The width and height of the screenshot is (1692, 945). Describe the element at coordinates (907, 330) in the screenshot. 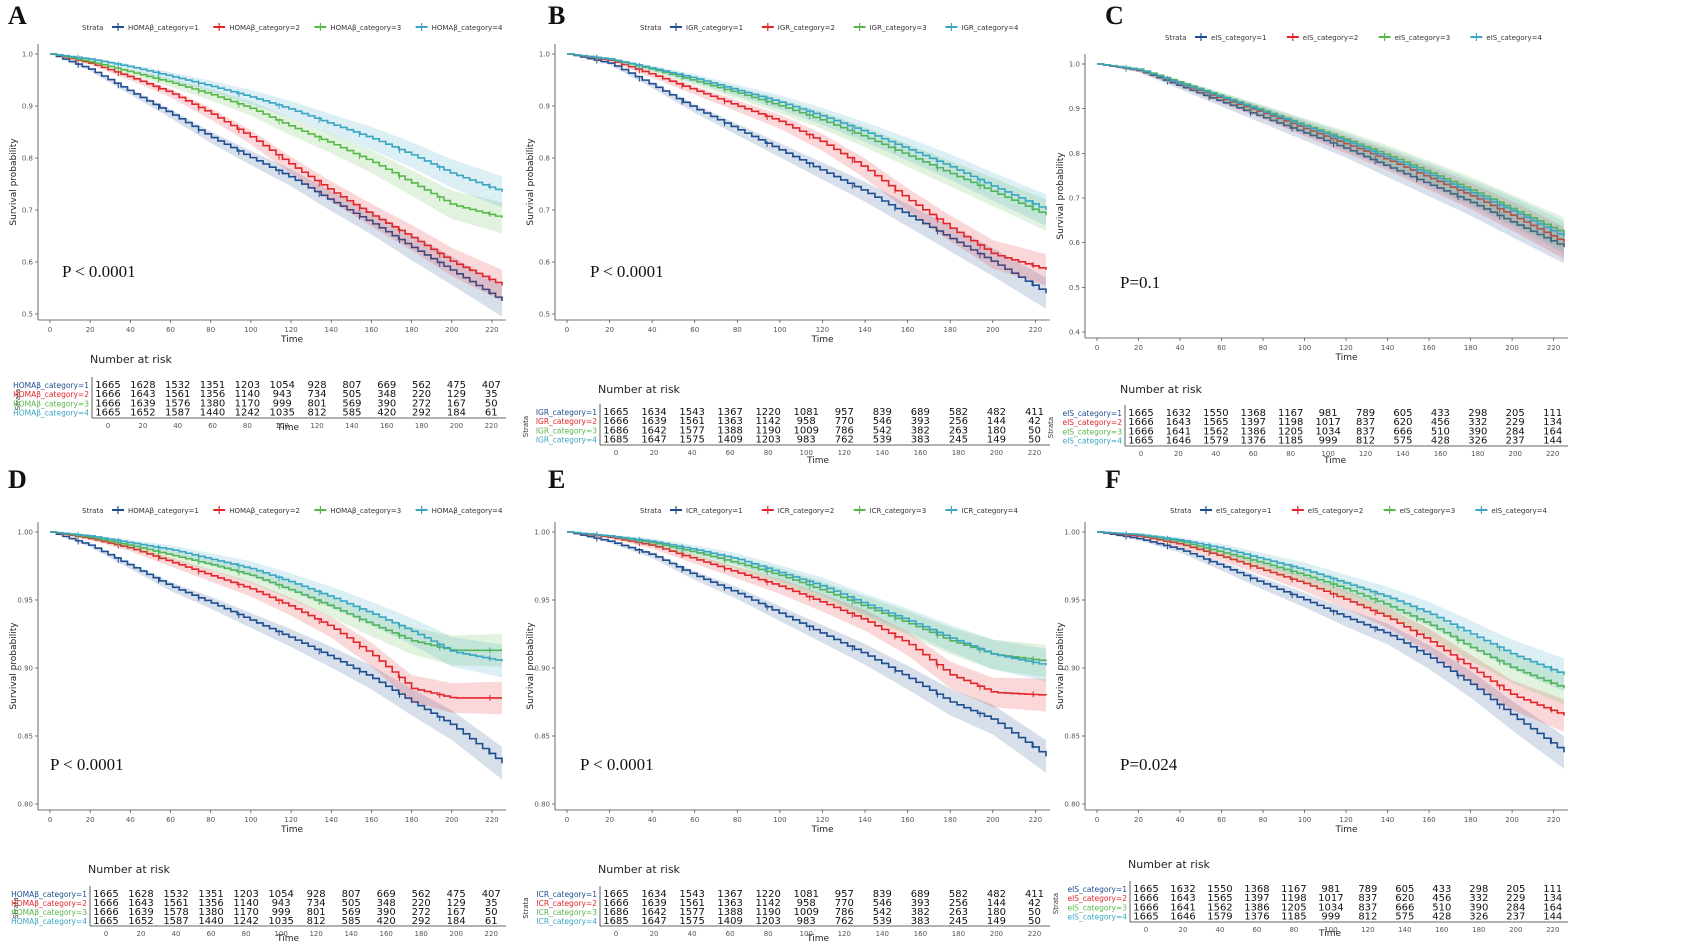

I see `x-tick-label: 160` at that location.